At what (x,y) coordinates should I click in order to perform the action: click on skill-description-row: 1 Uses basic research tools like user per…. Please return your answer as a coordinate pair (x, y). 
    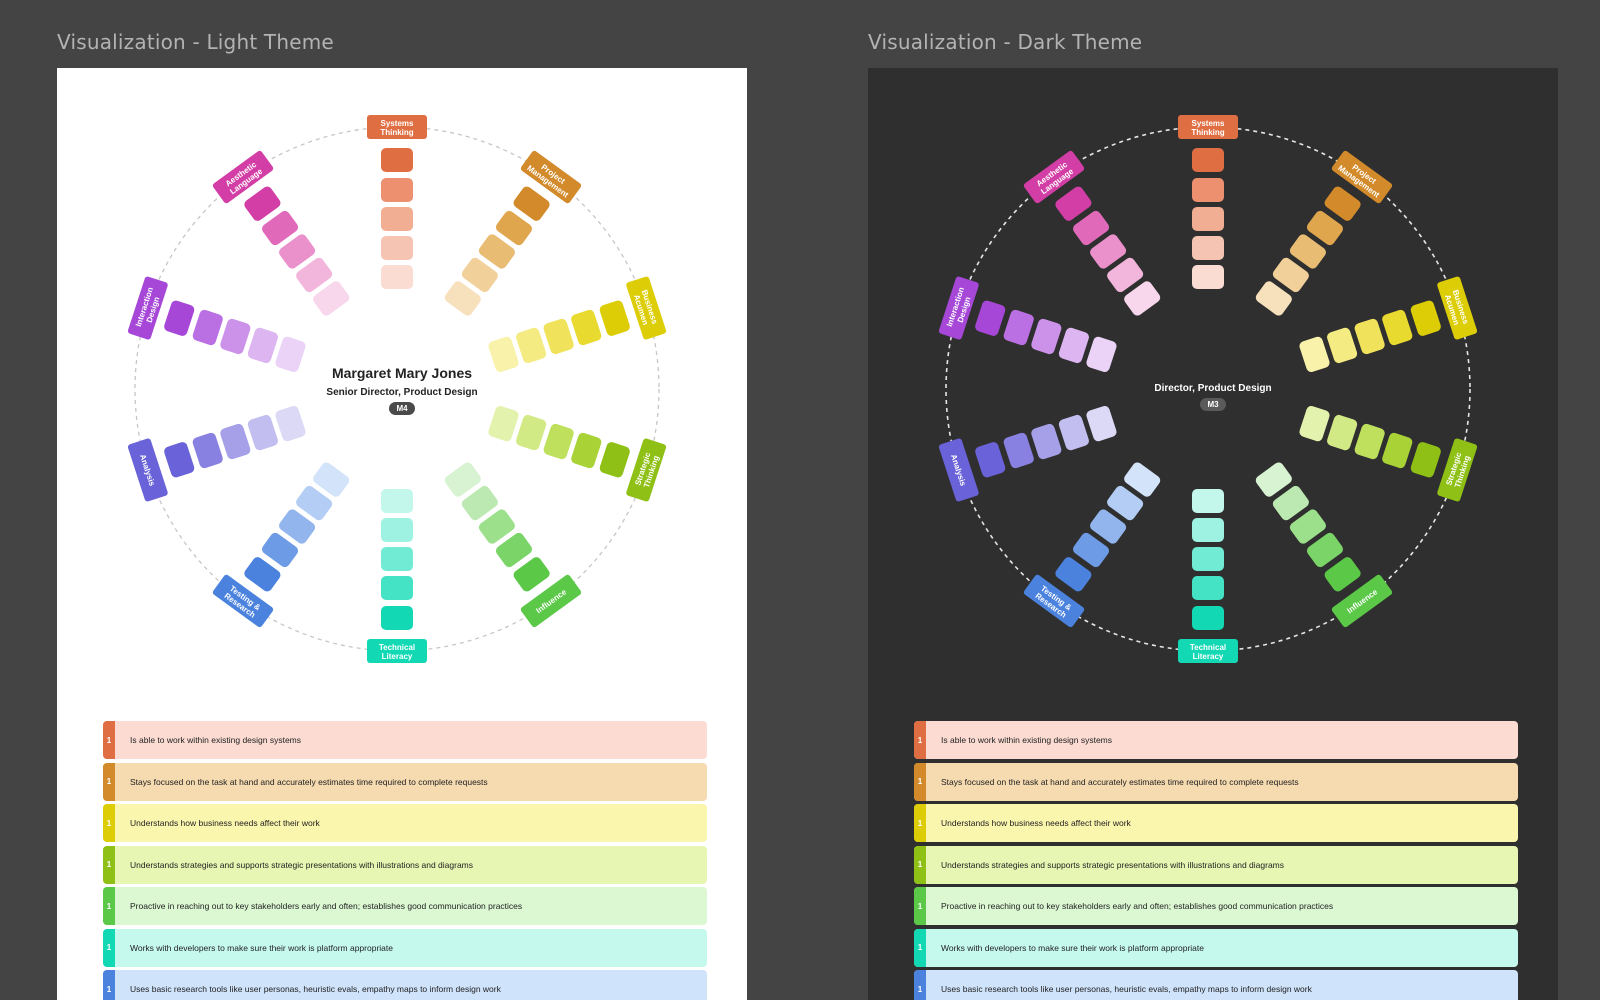
    Looking at the image, I should click on (405, 985).